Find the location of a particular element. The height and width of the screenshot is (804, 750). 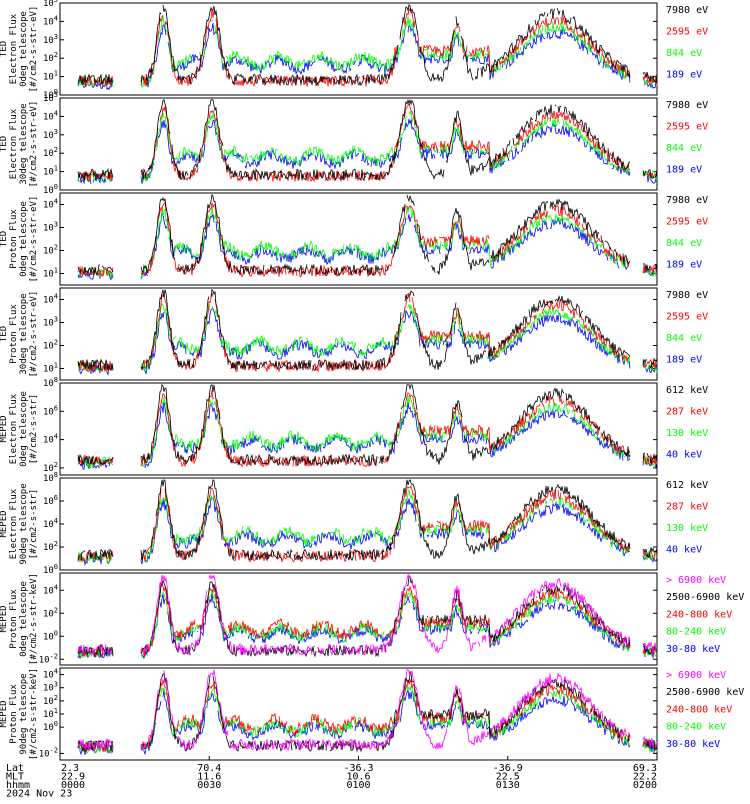

x-tick-time: 0100 is located at coordinates (358, 785).